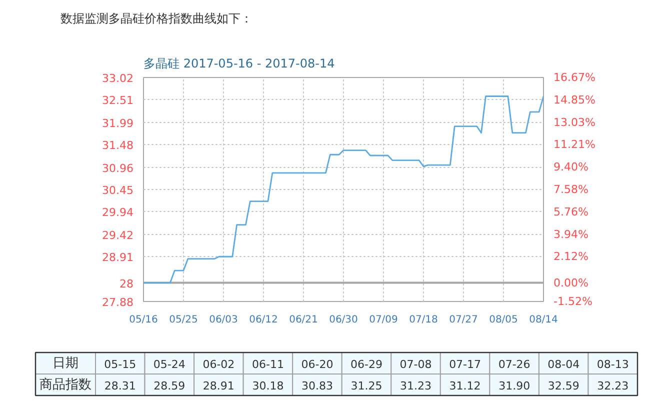  Describe the element at coordinates (118, 213) in the screenshot. I see `y-tick-label: 29.94` at that location.